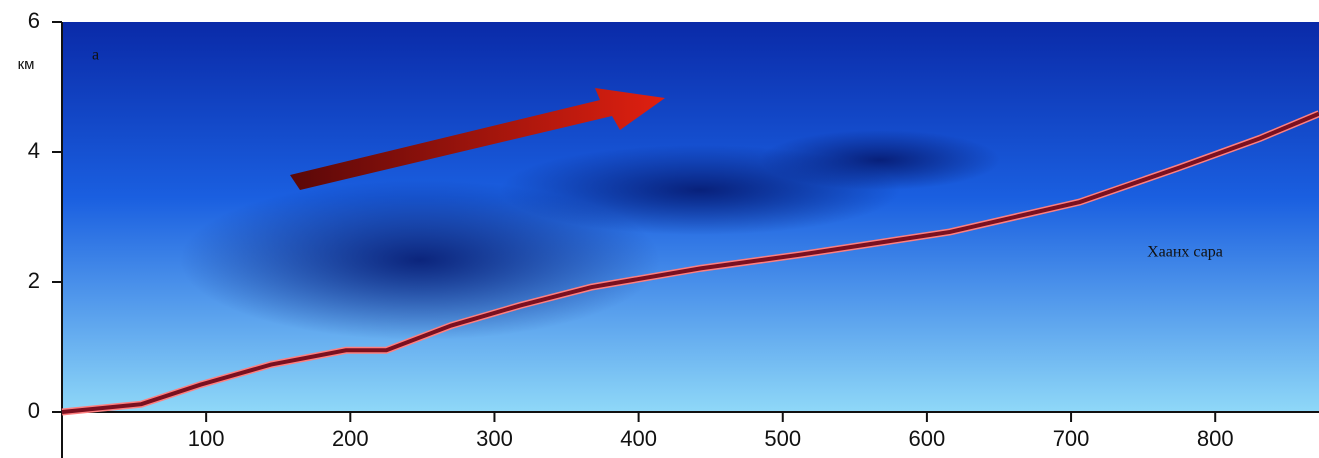  Describe the element at coordinates (1215, 438) in the screenshot. I see `x-tick-label: 800` at that location.